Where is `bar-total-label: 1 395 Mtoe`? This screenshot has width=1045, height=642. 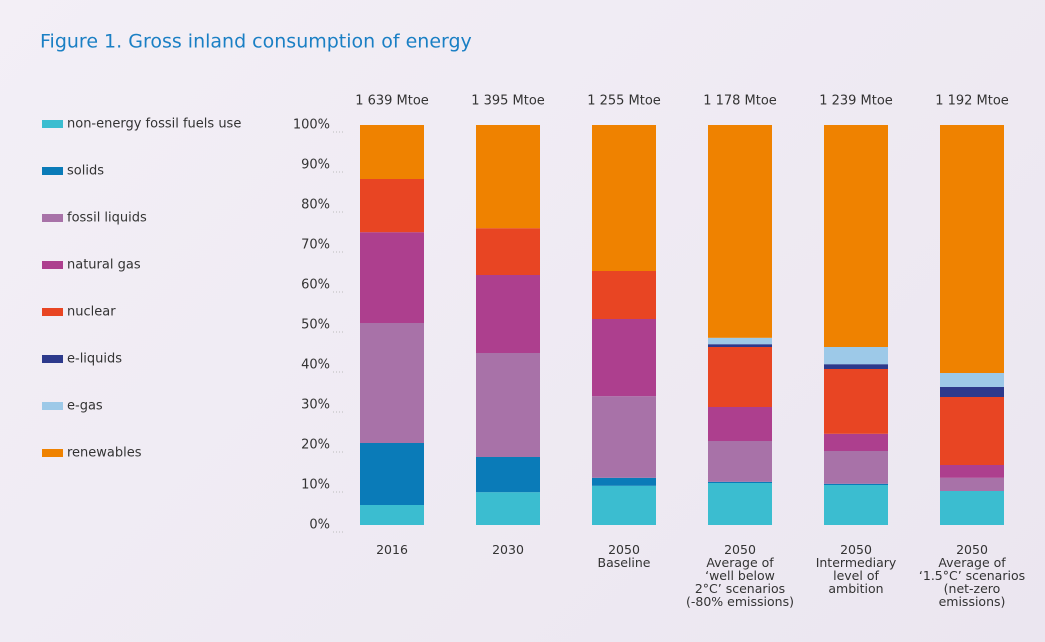
bar-total-label: 1 395 Mtoe is located at coordinates (508, 101).